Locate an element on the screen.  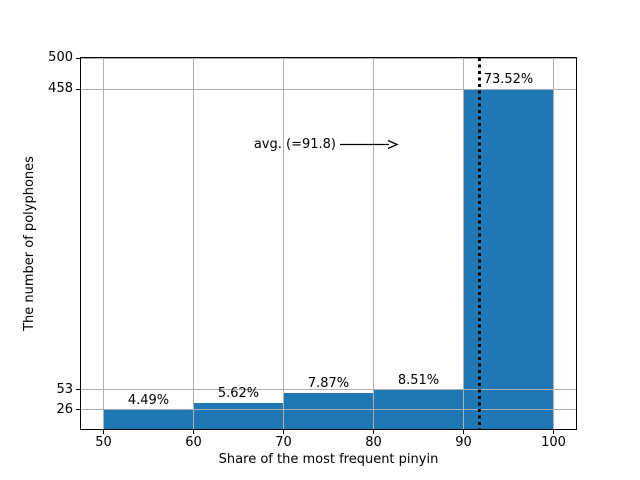
x-tick-label: 50 is located at coordinates (103, 442).